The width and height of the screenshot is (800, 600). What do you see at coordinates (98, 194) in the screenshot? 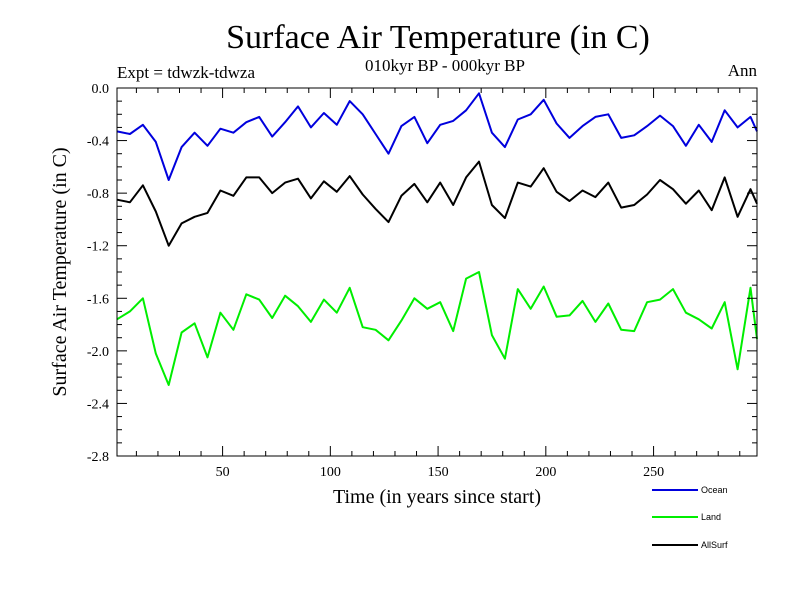
I see `y-tick-label: -0.8` at bounding box center [98, 194].